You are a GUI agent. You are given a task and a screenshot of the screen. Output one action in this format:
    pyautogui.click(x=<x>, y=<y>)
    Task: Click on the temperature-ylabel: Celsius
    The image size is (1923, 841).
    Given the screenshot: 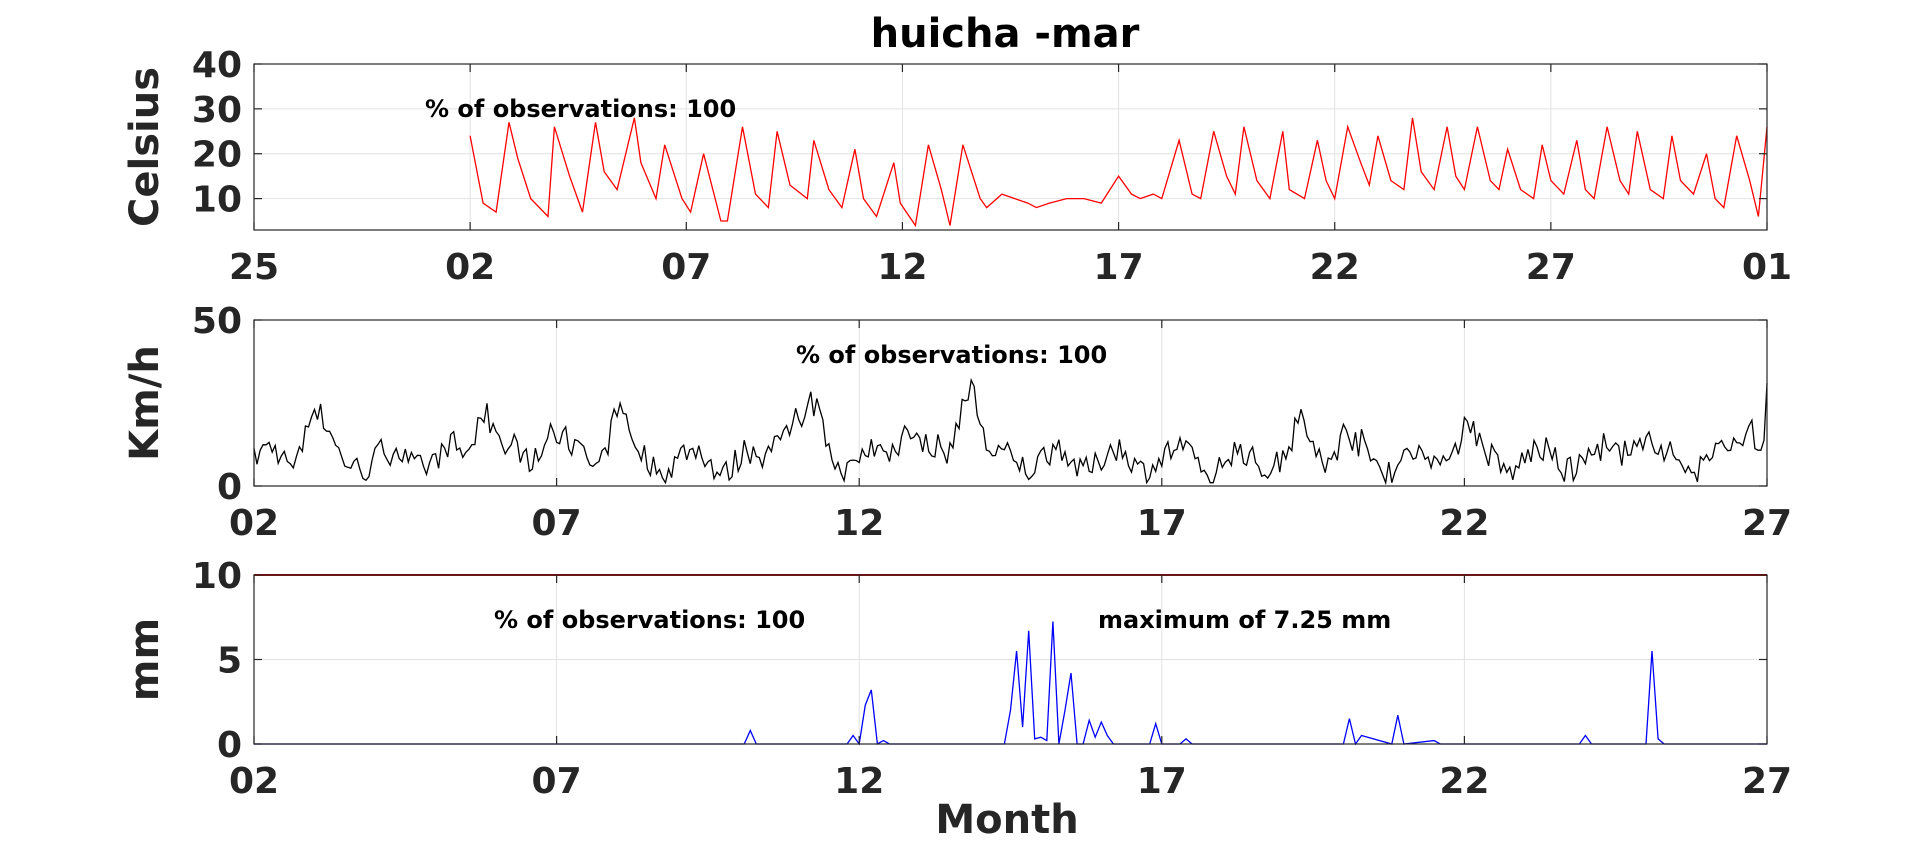 What is the action you would take?
    pyautogui.click(x=145, y=147)
    